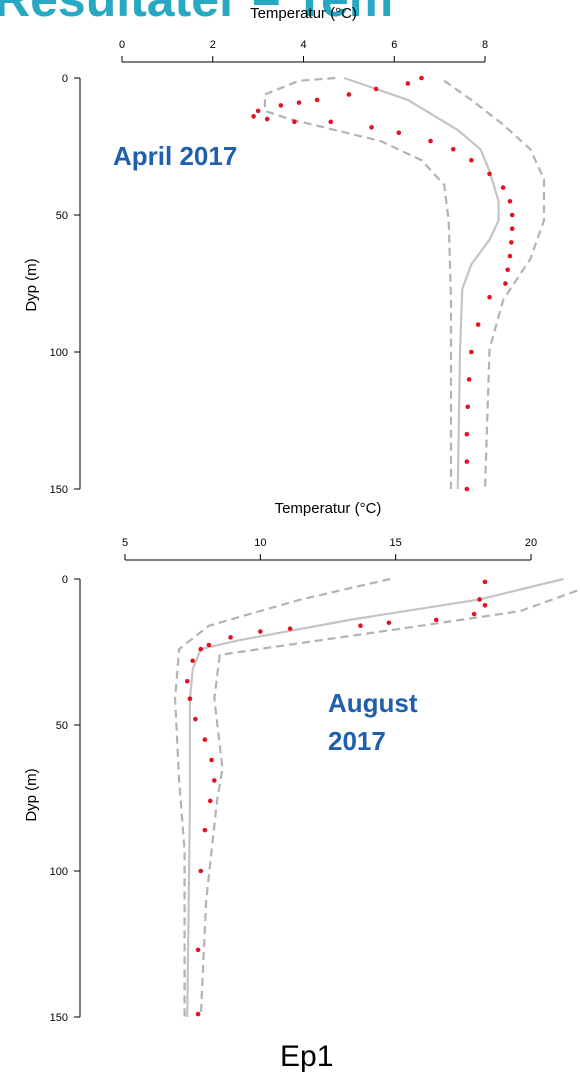 This screenshot has width=580, height=1085. What do you see at coordinates (303, 45) in the screenshot?
I see `x-tick-label: 4` at bounding box center [303, 45].